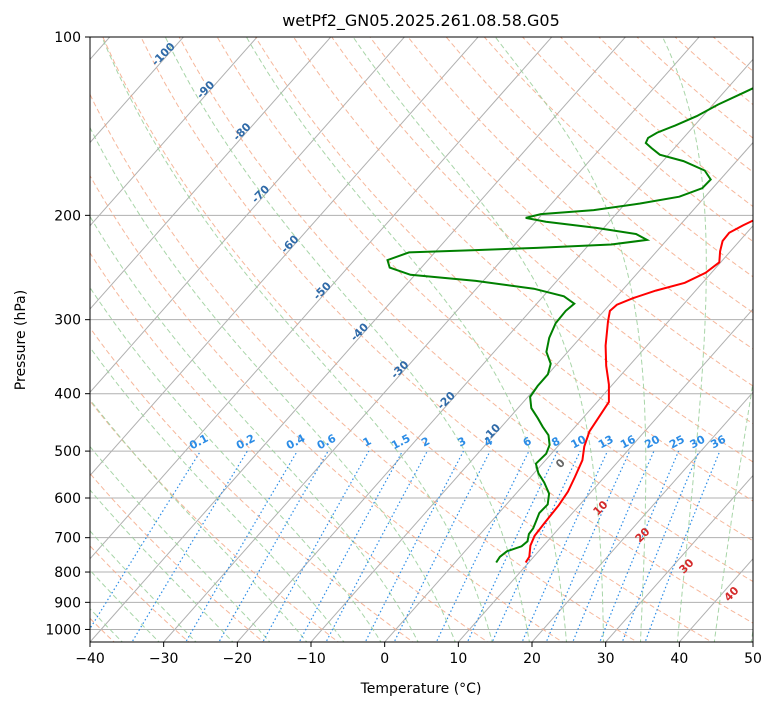  What do you see at coordinates (679, 659) in the screenshot?
I see `x-tick-label: 40` at bounding box center [679, 659].